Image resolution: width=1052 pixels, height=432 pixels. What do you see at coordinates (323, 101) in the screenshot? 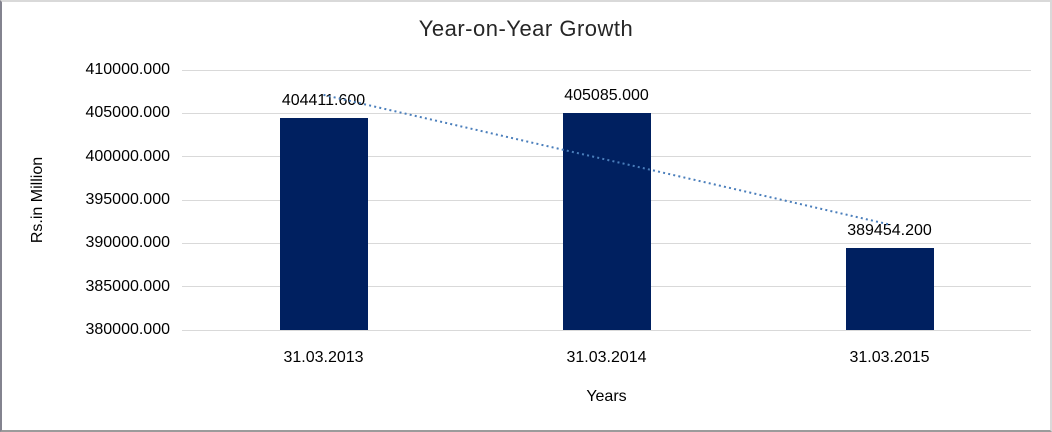
I see `bar-data-label: 404411.600` at bounding box center [323, 101].